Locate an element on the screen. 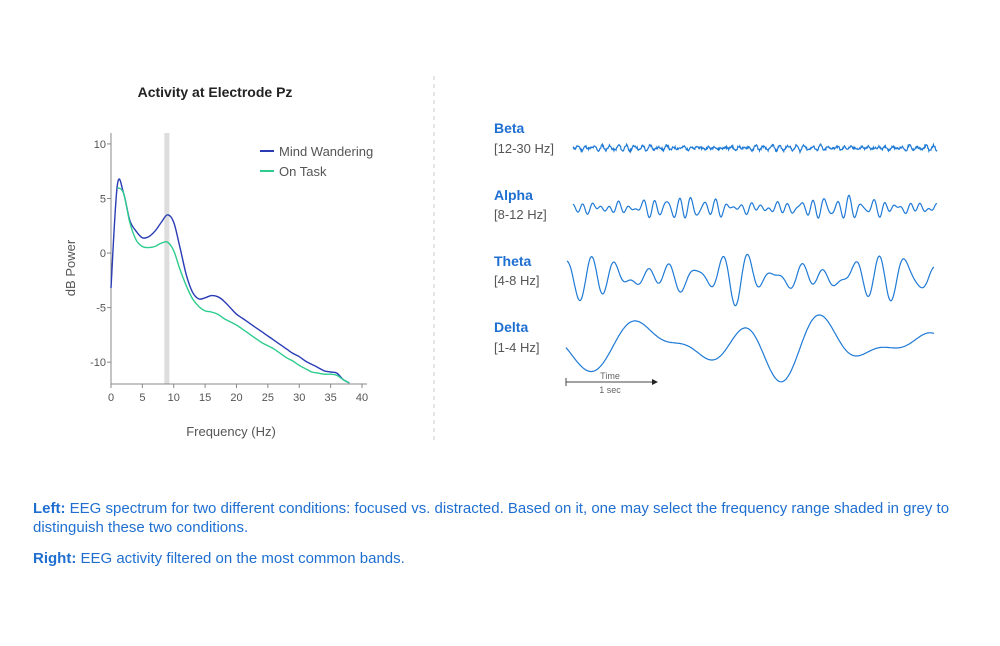 The width and height of the screenshot is (1000, 646). band-name-theta: Theta is located at coordinates (513, 261).